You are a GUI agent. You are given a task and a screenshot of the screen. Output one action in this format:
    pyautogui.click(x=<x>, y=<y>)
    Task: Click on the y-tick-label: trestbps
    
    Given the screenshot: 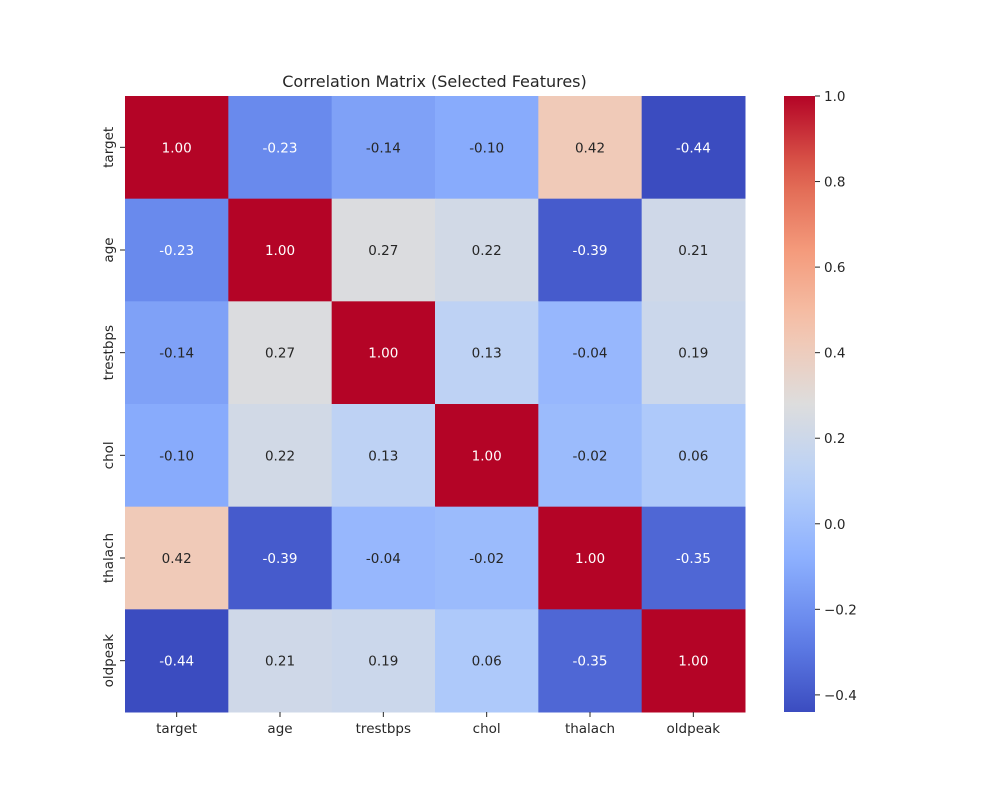 What is the action you would take?
    pyautogui.click(x=109, y=352)
    